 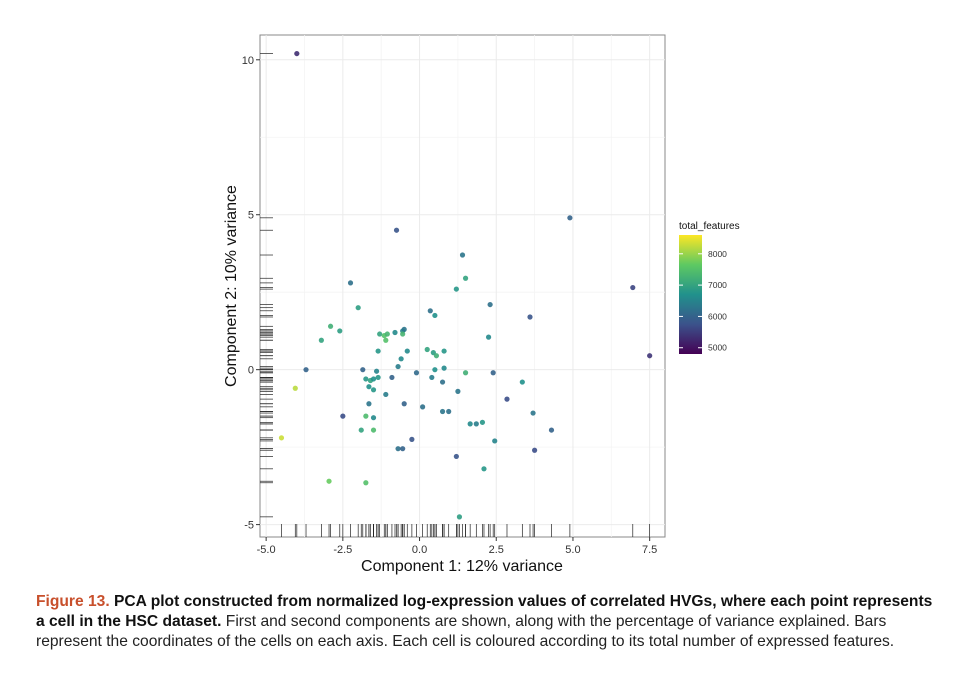 What do you see at coordinates (419, 550) in the screenshot?
I see `x-tick-label: 0.0` at bounding box center [419, 550].